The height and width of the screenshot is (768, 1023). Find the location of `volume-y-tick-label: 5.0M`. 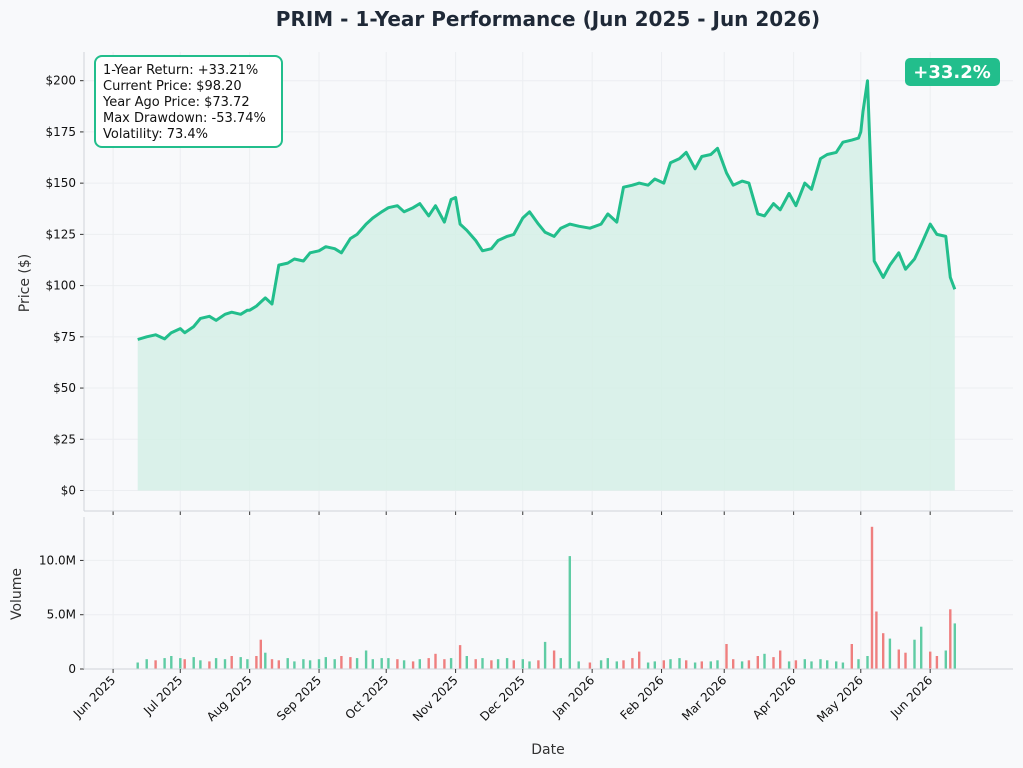

volume-y-tick-label: 5.0M is located at coordinates (61, 615).